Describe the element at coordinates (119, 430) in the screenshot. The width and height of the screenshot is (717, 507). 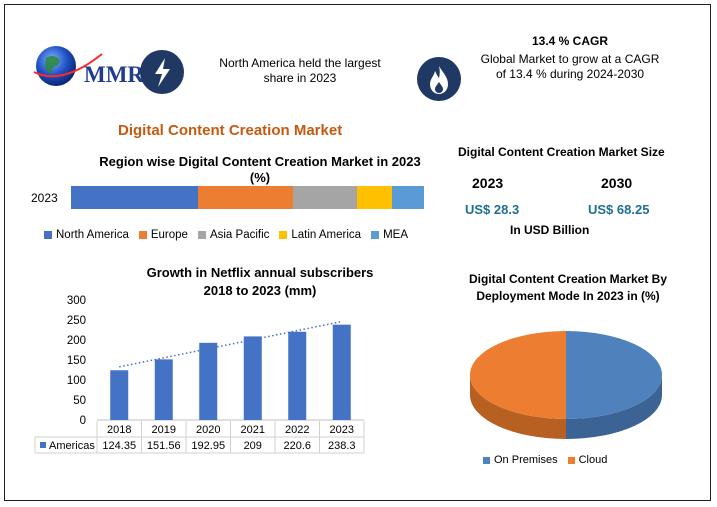
I see `x-tick-label-2018: 2018` at that location.